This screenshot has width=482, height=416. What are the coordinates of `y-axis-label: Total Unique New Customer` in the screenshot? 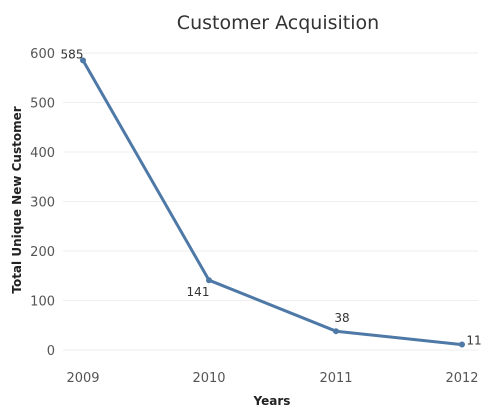 It's located at (17, 199).